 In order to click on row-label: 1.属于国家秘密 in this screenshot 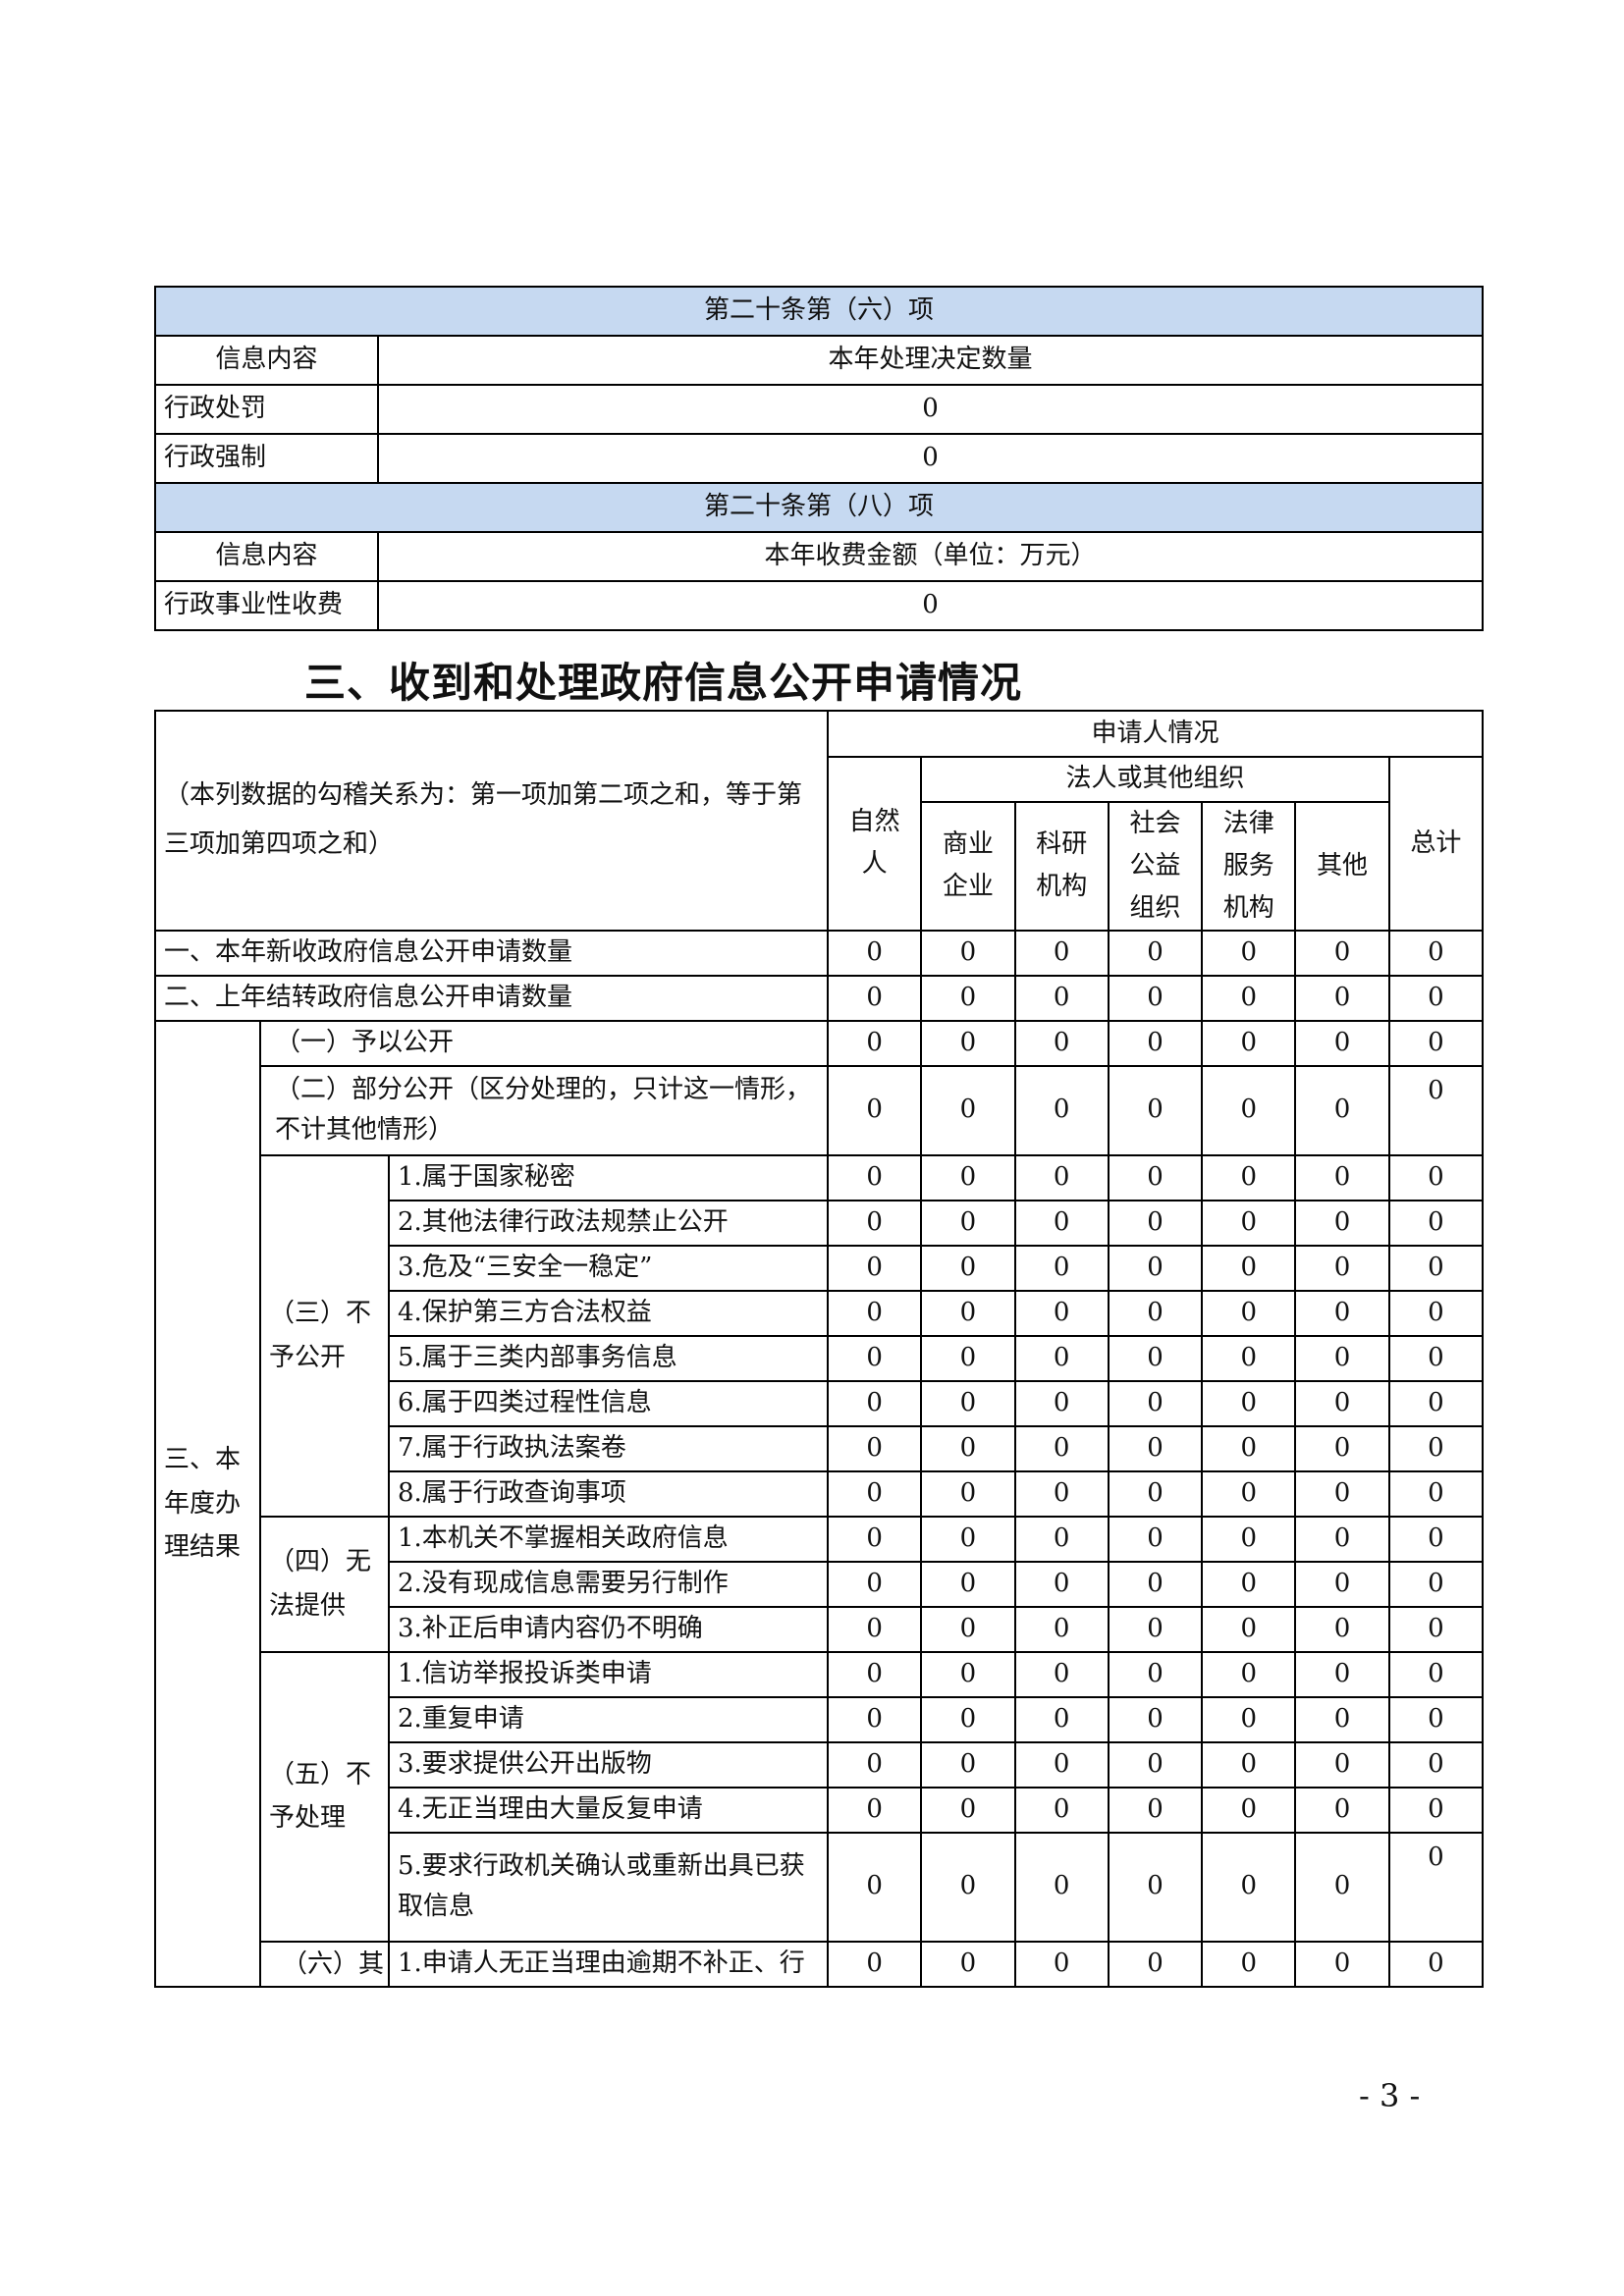, I will do `click(608, 1177)`.